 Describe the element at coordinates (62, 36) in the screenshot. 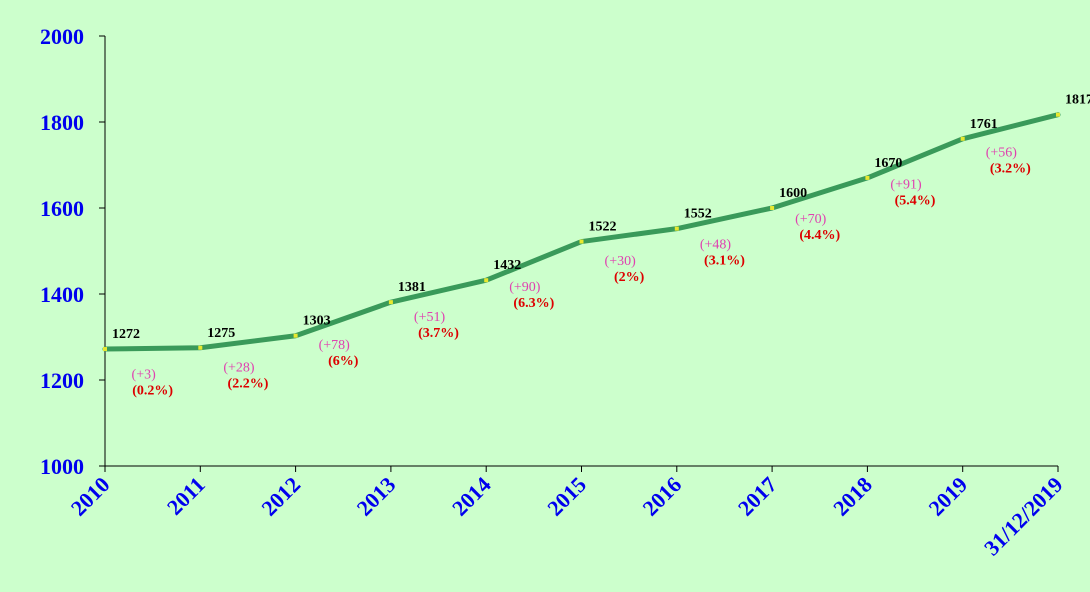

I see `y-tick-label: 2000` at that location.